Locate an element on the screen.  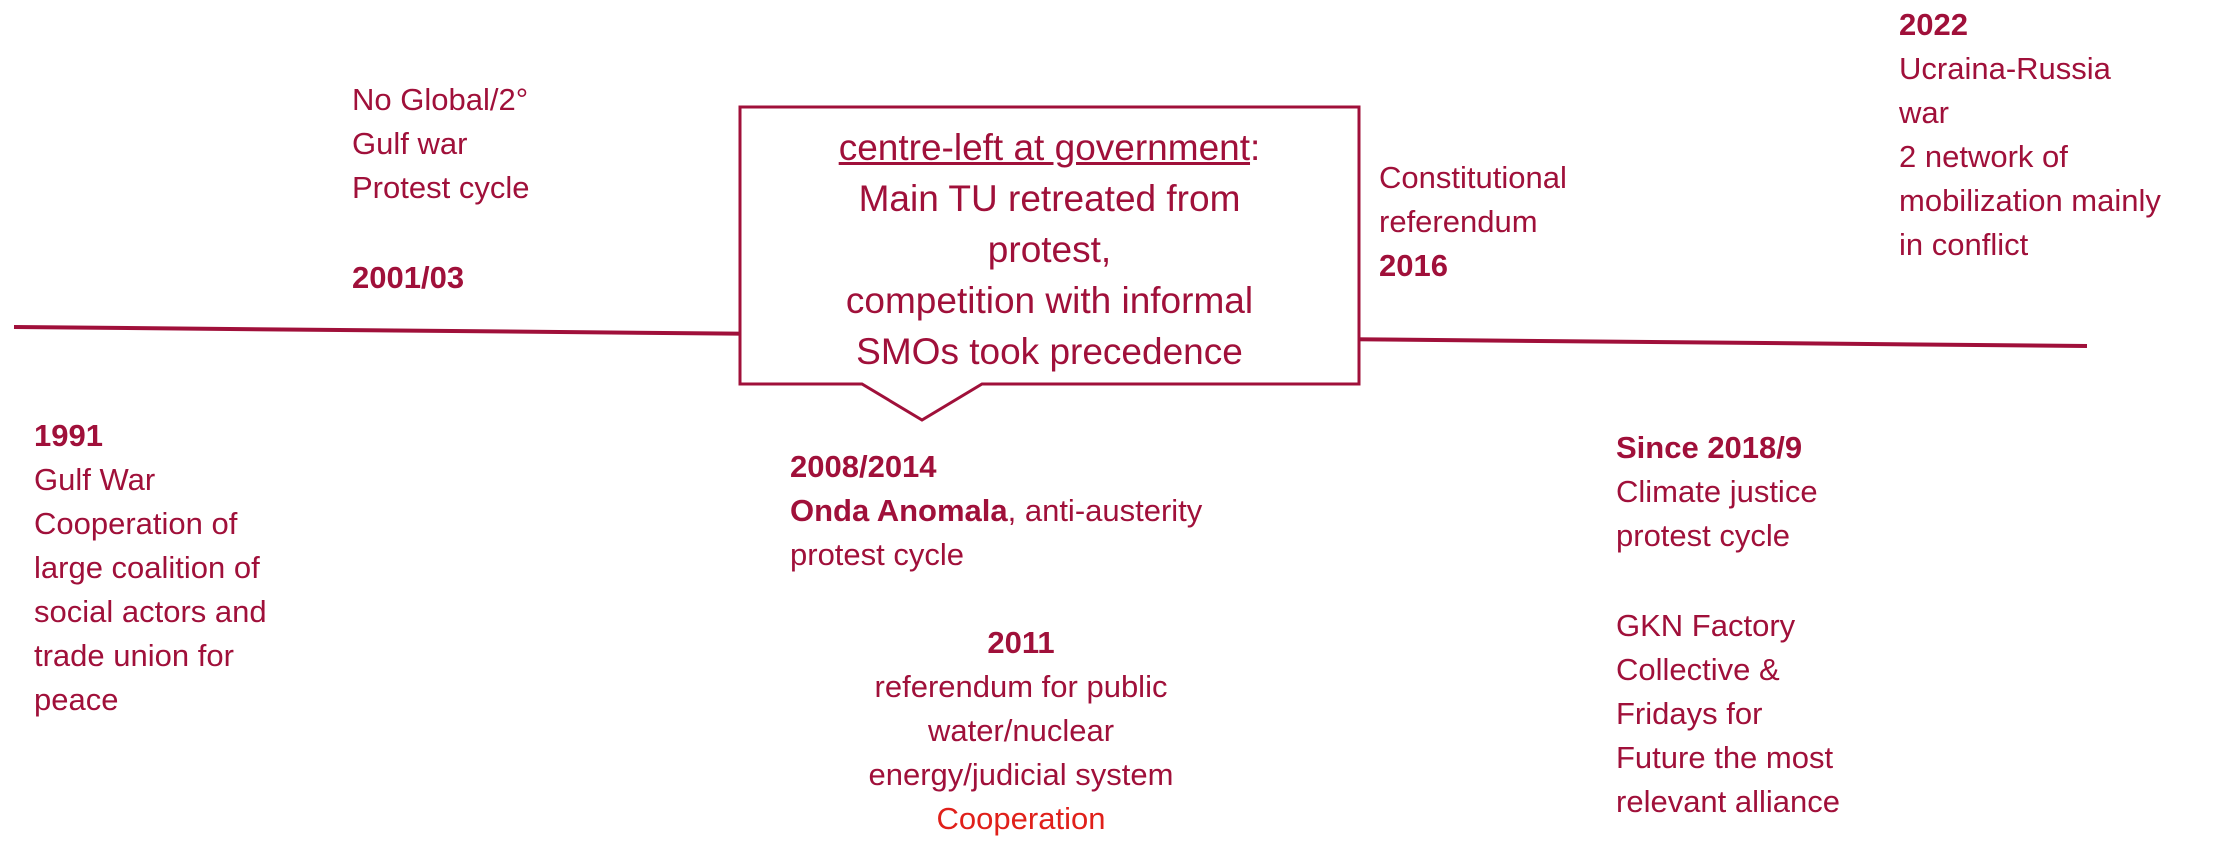
text-line: trade union for is located at coordinates (134, 655).